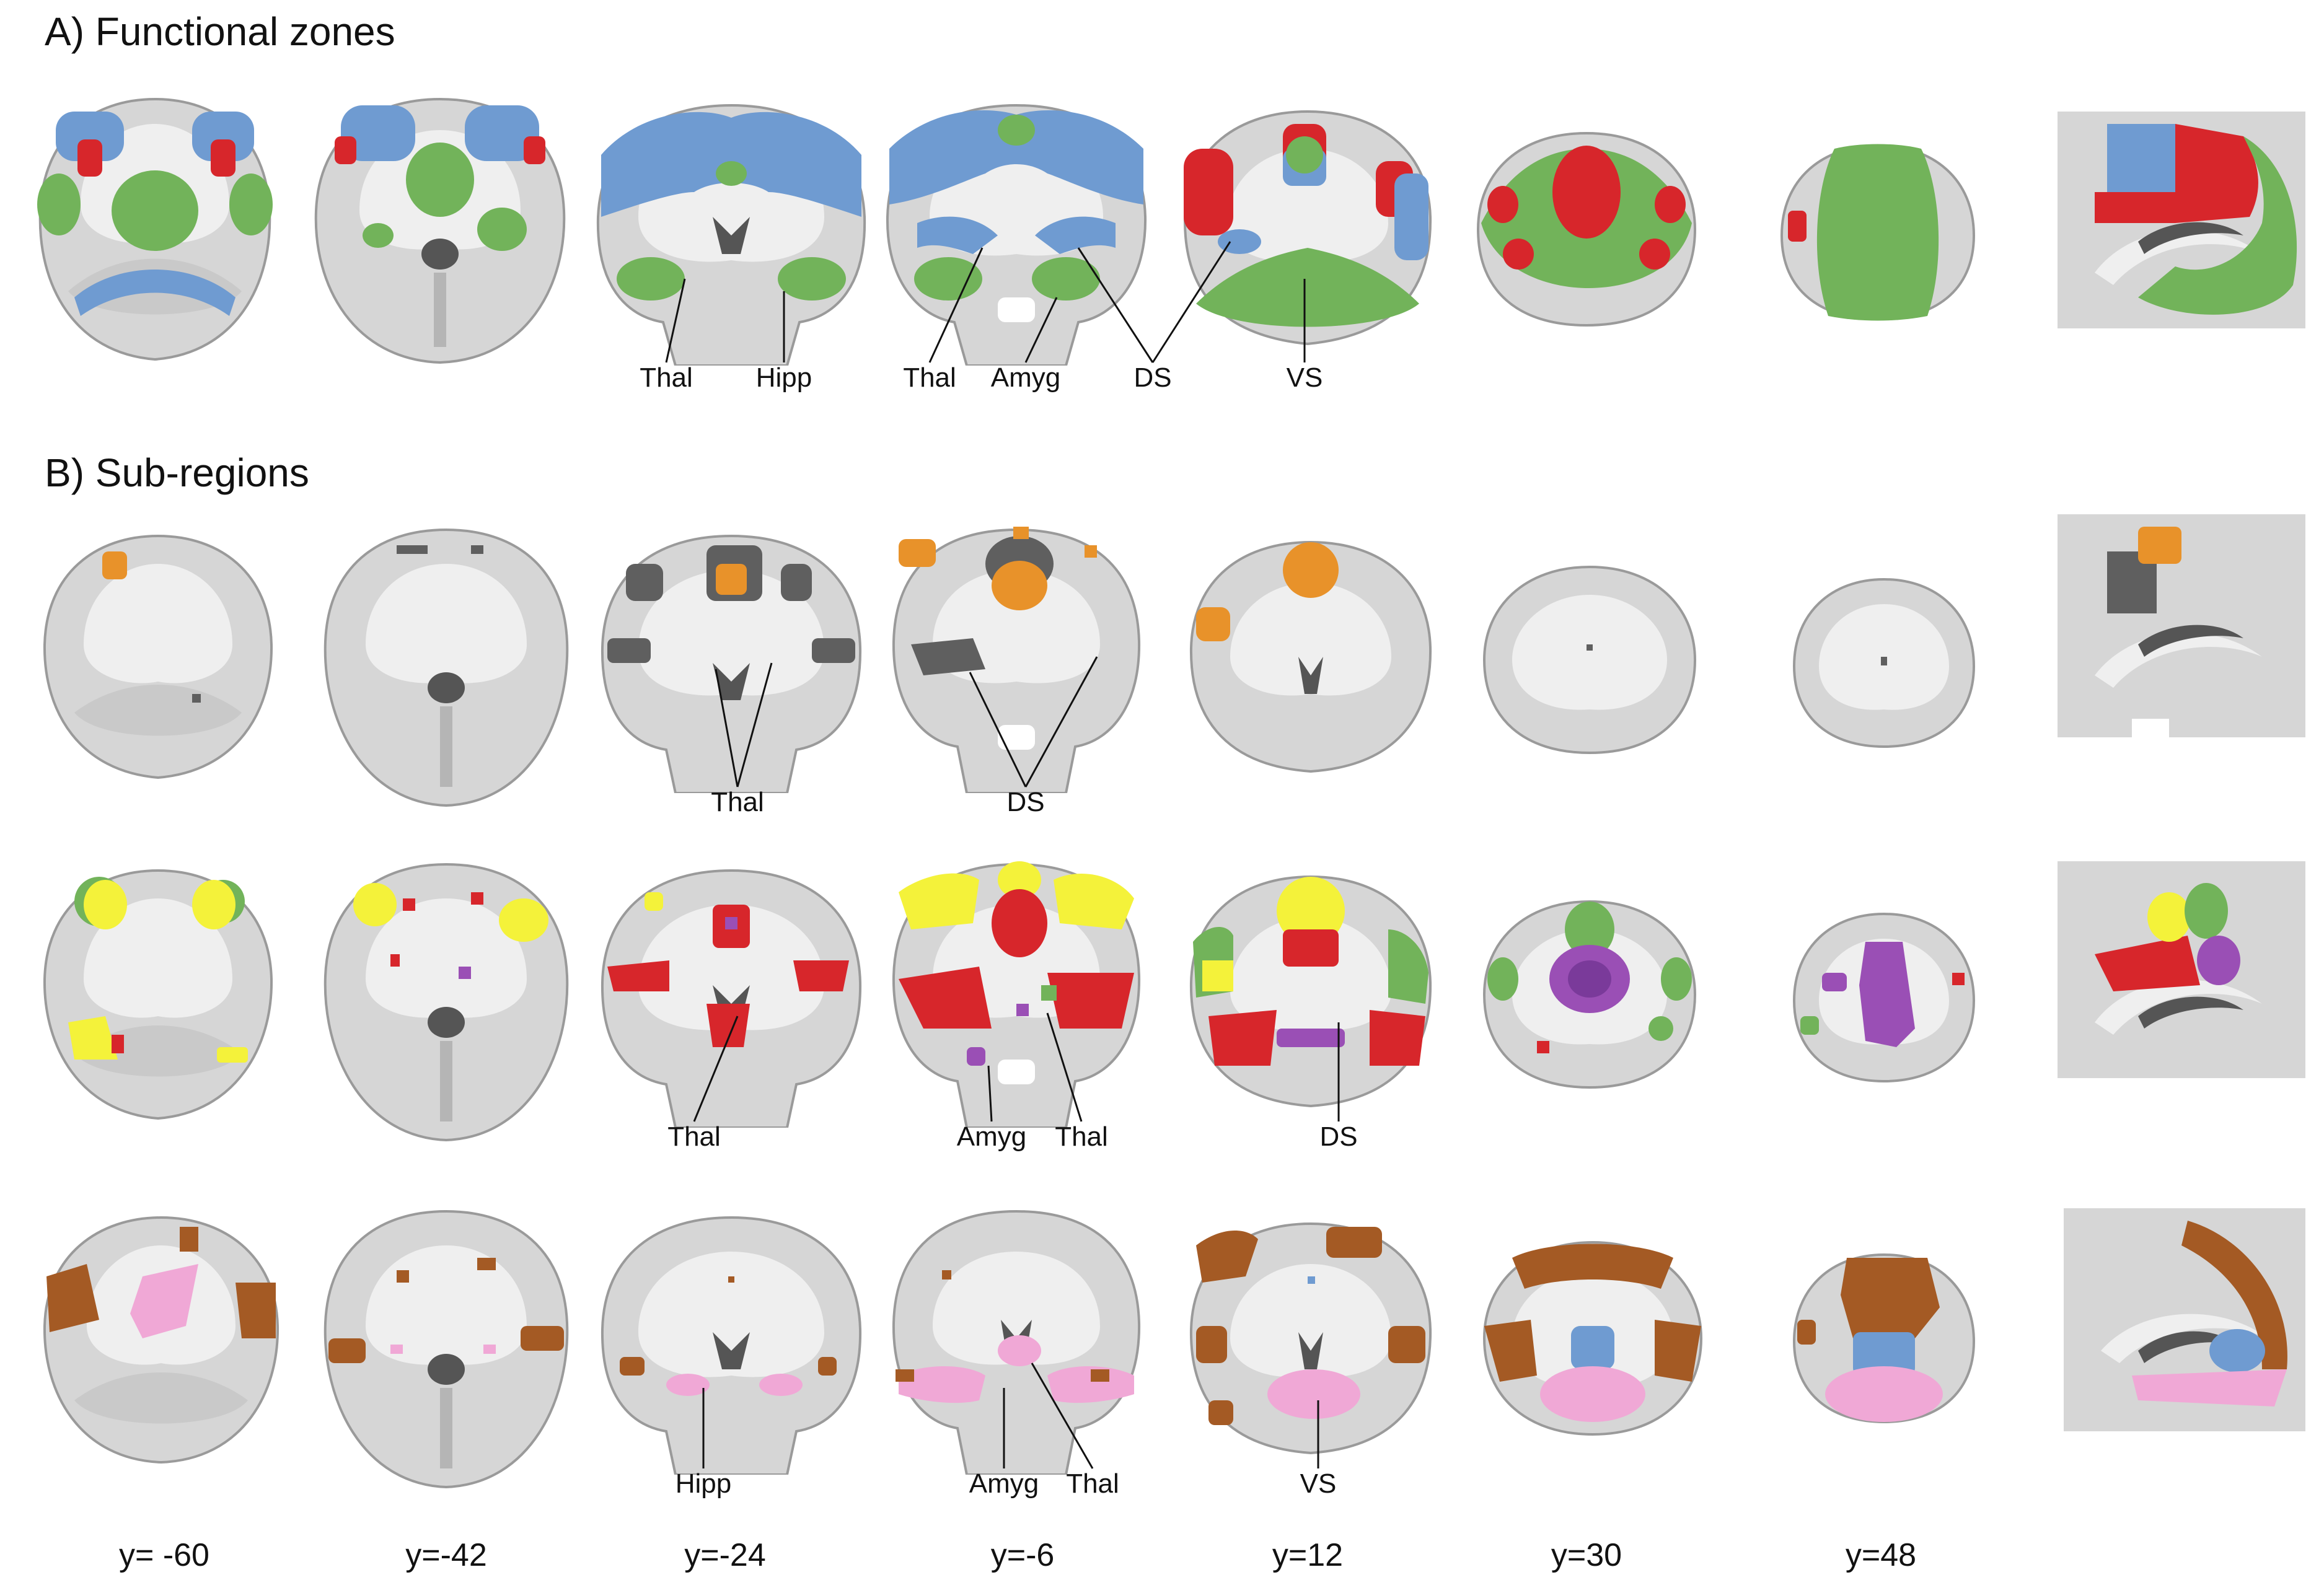  What do you see at coordinates (164, 1555) in the screenshot?
I see `slice-label-y-60: y= -60` at bounding box center [164, 1555].